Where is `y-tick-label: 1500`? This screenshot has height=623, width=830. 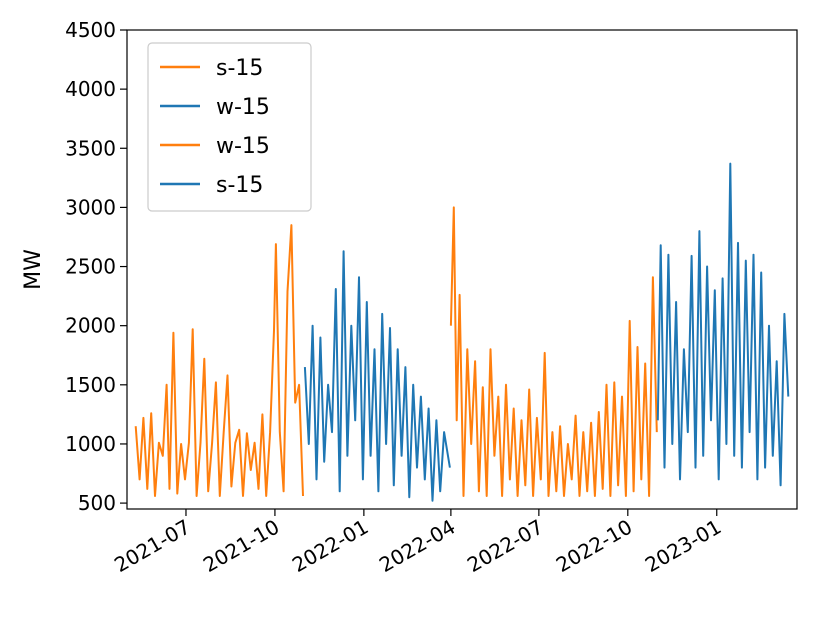
y-tick-label: 1500 is located at coordinates (90, 385).